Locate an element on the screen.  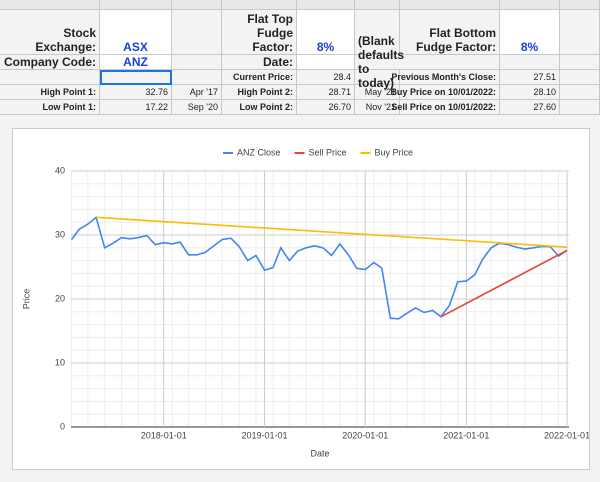
legend-label: Sell Price is located at coordinates (328, 152).